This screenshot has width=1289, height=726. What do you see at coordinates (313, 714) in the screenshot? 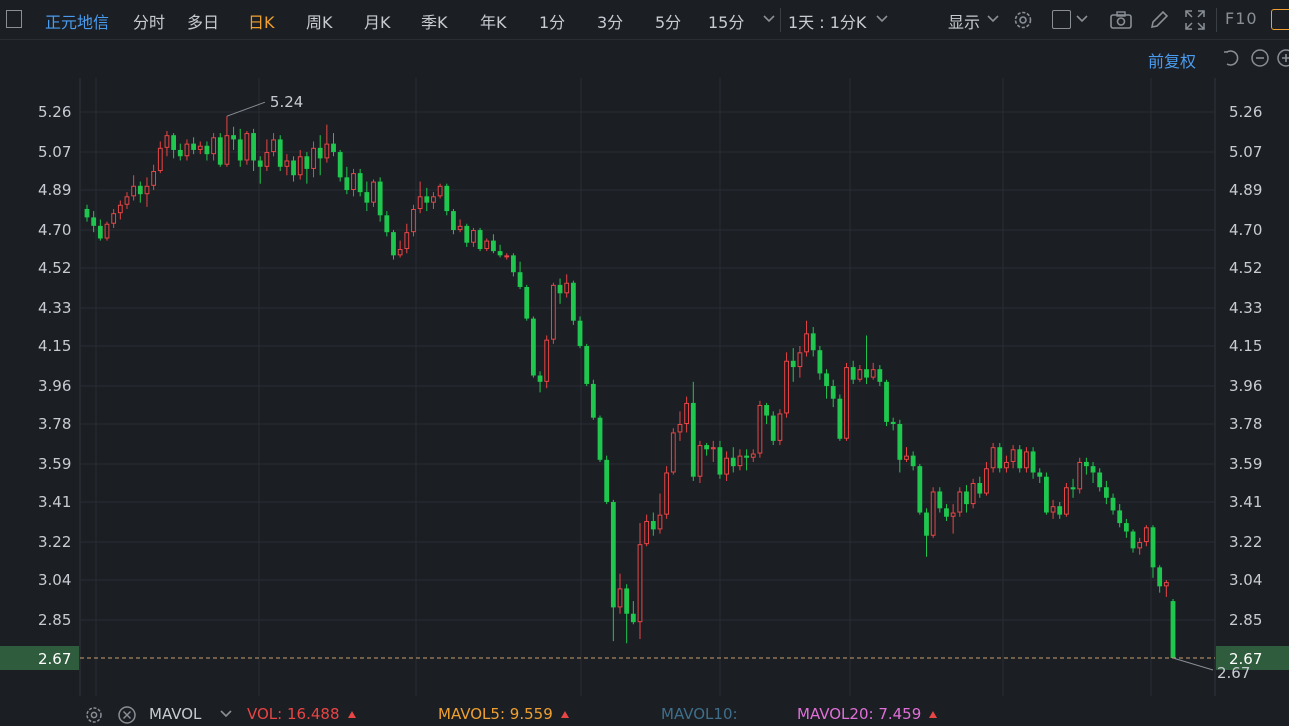
I see `vol-value: 16.488` at bounding box center [313, 714].